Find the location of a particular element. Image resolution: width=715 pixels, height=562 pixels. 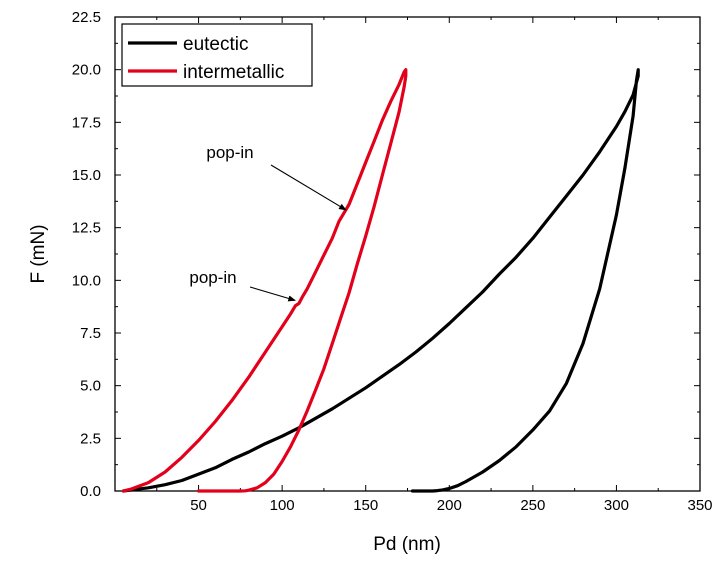

x-tick-label: 200 is located at coordinates (449, 505).